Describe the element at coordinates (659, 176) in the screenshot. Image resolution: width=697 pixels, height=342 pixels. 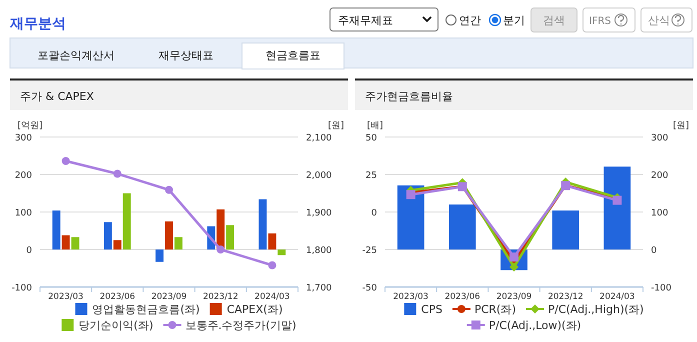
I see `y2-tick-label: 200` at that location.